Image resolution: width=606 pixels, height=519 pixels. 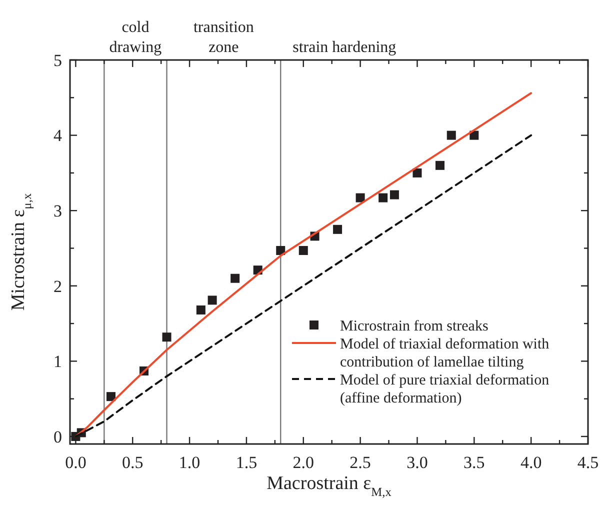 What do you see at coordinates (247, 462) in the screenshot?
I see `x-tick-label: 1.5` at bounding box center [247, 462].